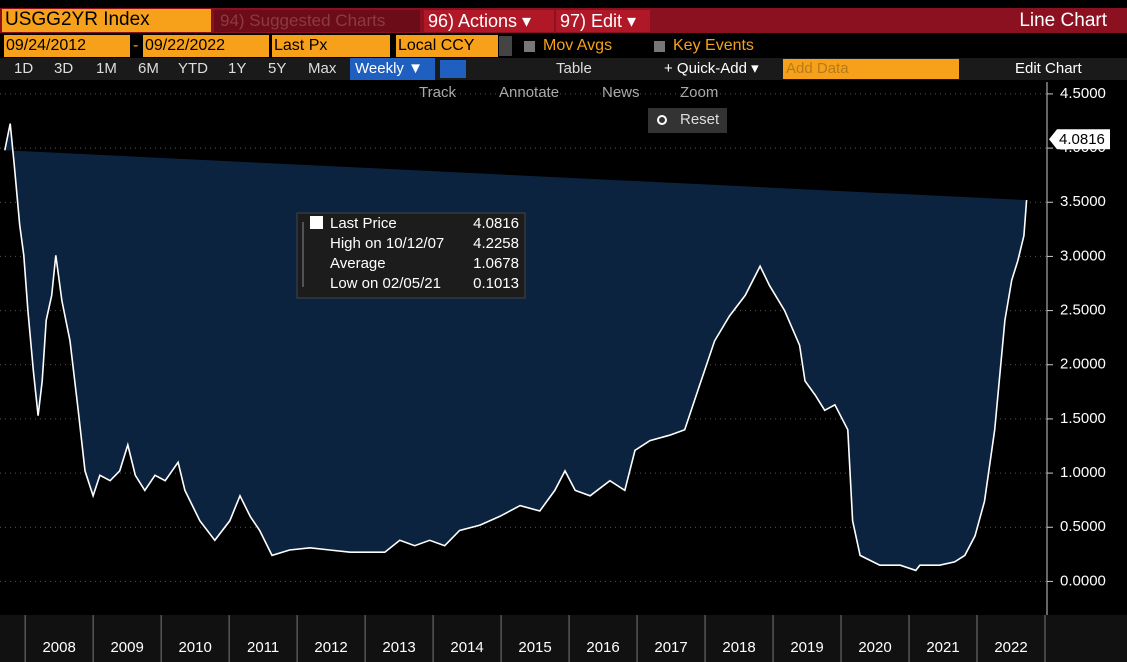  I want to click on period-button: 1M, so click(106, 68).